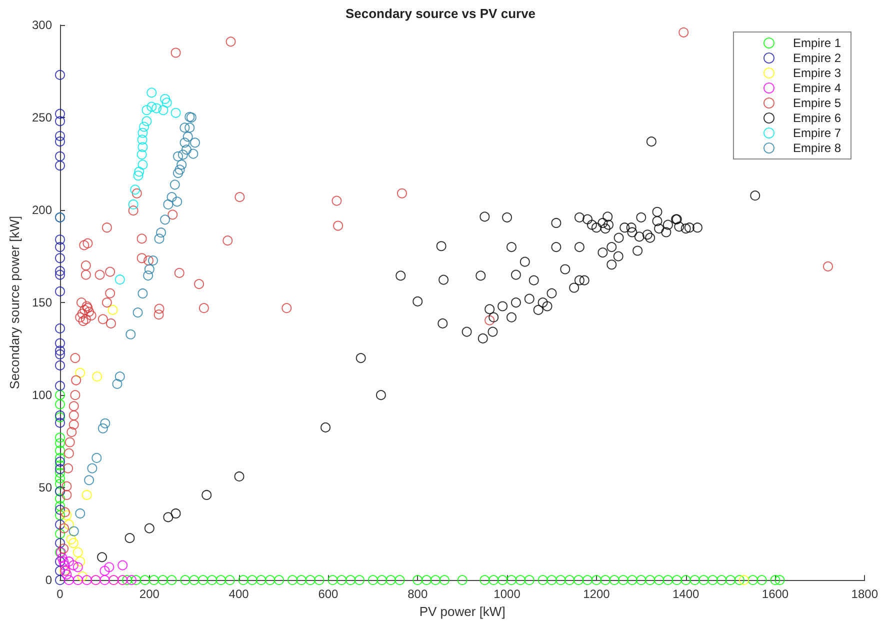 This screenshot has height=623, width=881. I want to click on legend-label: Empire 4, so click(817, 88).